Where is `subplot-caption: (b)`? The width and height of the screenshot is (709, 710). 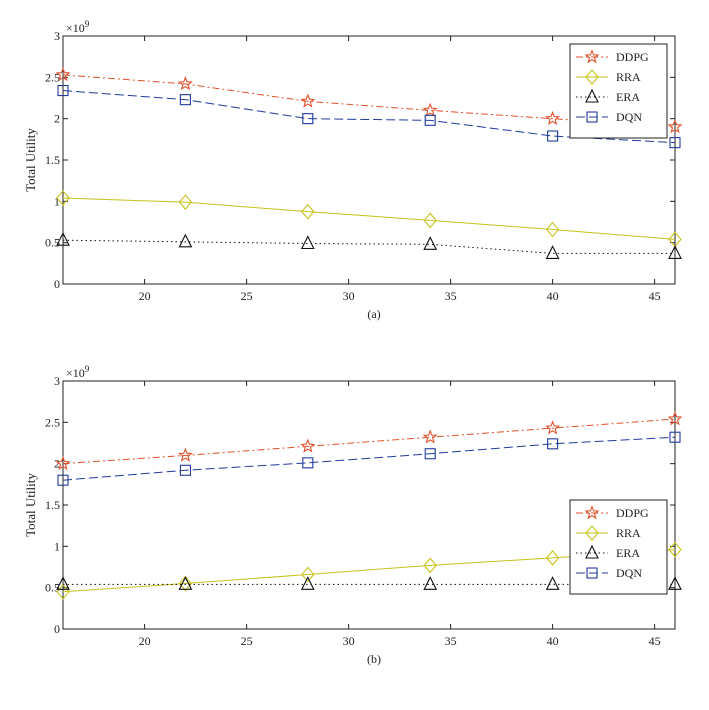 subplot-caption: (b) is located at coordinates (374, 659).